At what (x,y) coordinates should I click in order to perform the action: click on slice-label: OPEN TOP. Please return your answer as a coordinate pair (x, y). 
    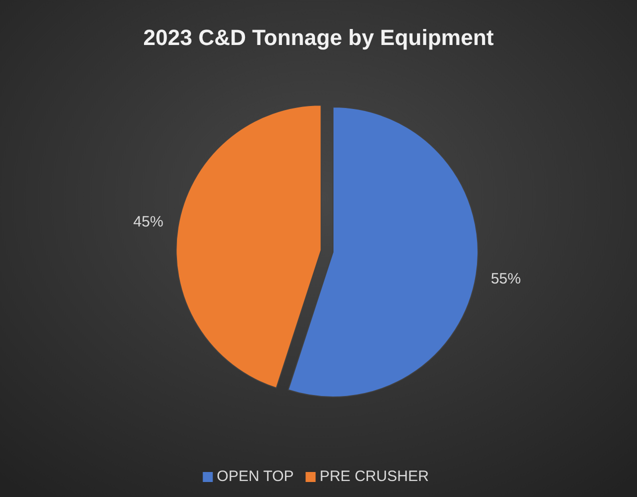
    Looking at the image, I should click on (255, 476).